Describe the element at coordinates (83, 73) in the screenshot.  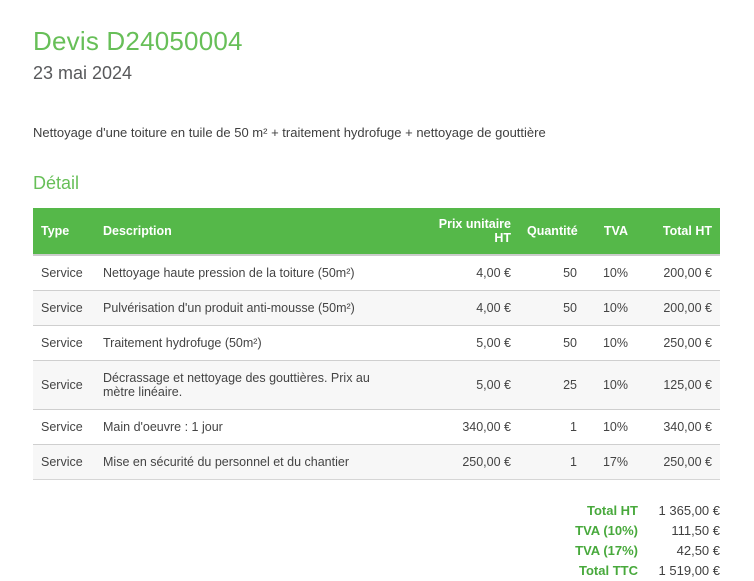
I see `quote-date: 23 mai 2024` at that location.